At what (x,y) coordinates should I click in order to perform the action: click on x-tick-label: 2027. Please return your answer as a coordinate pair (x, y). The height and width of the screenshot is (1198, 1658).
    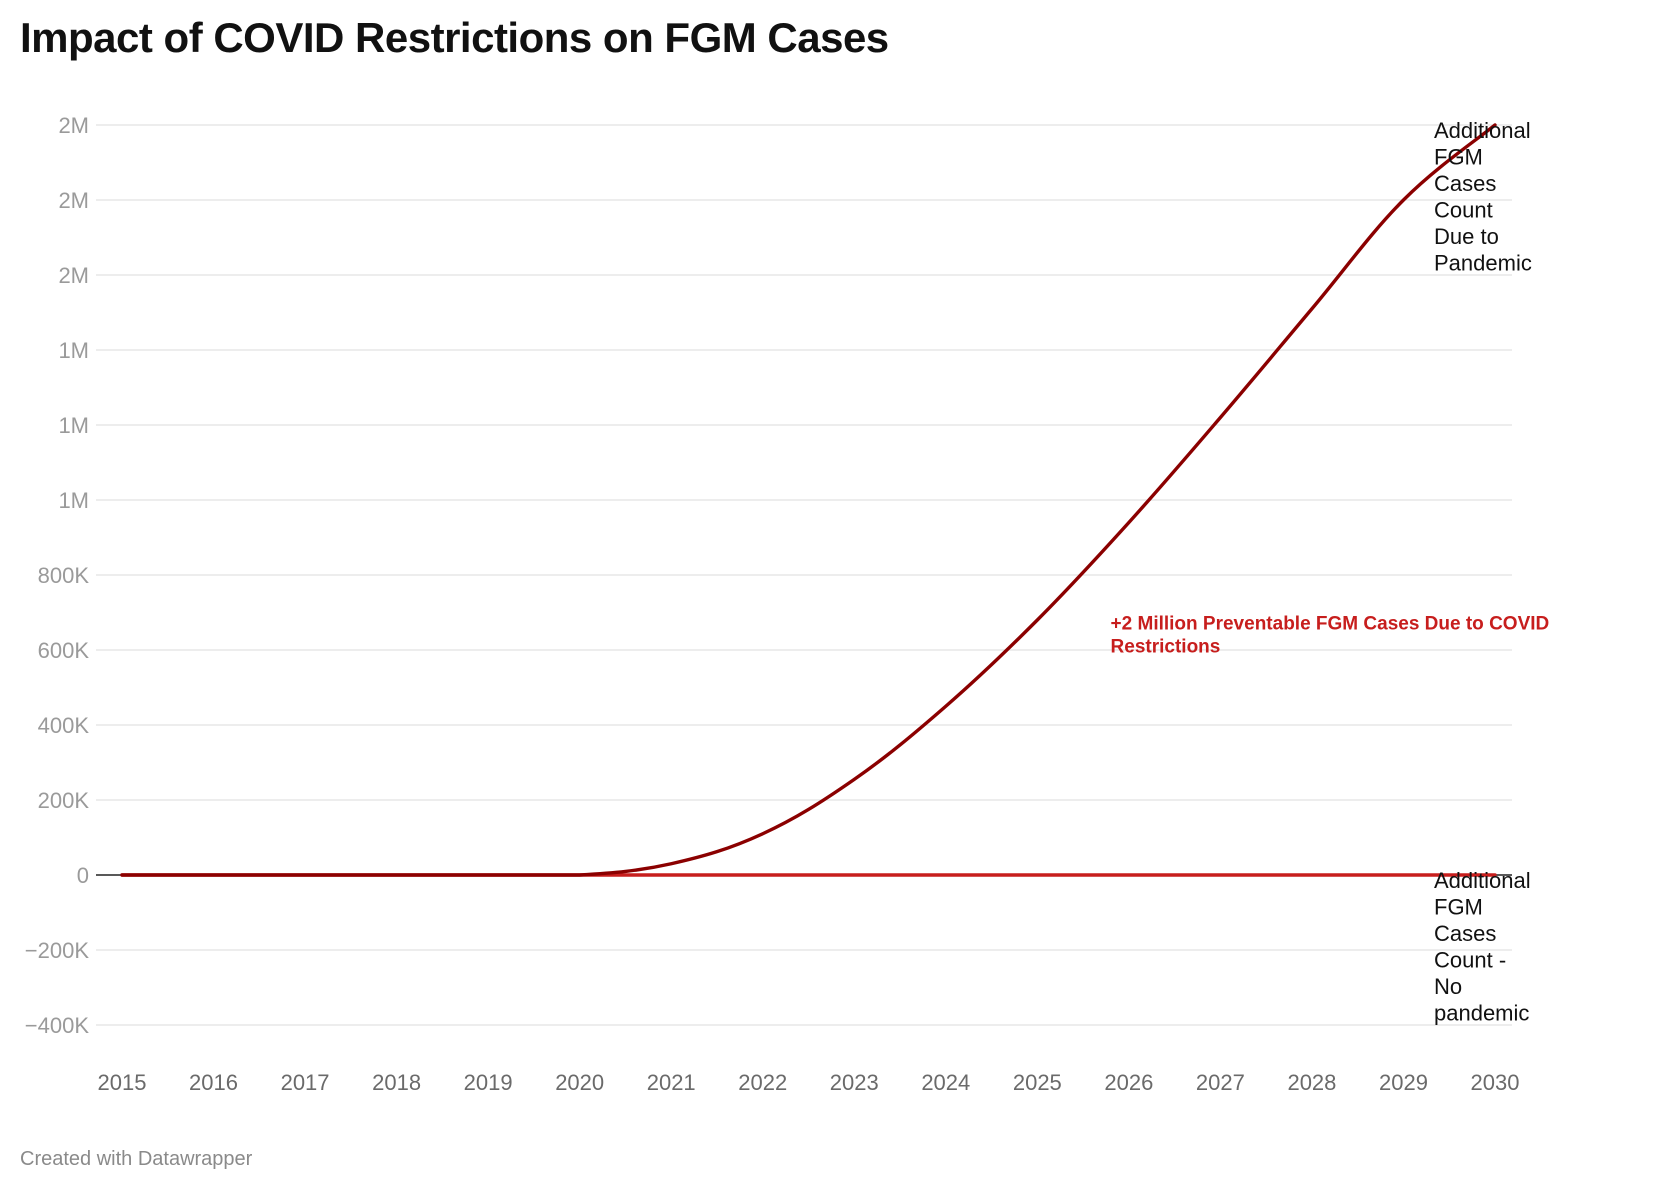
    Looking at the image, I should click on (1220, 1082).